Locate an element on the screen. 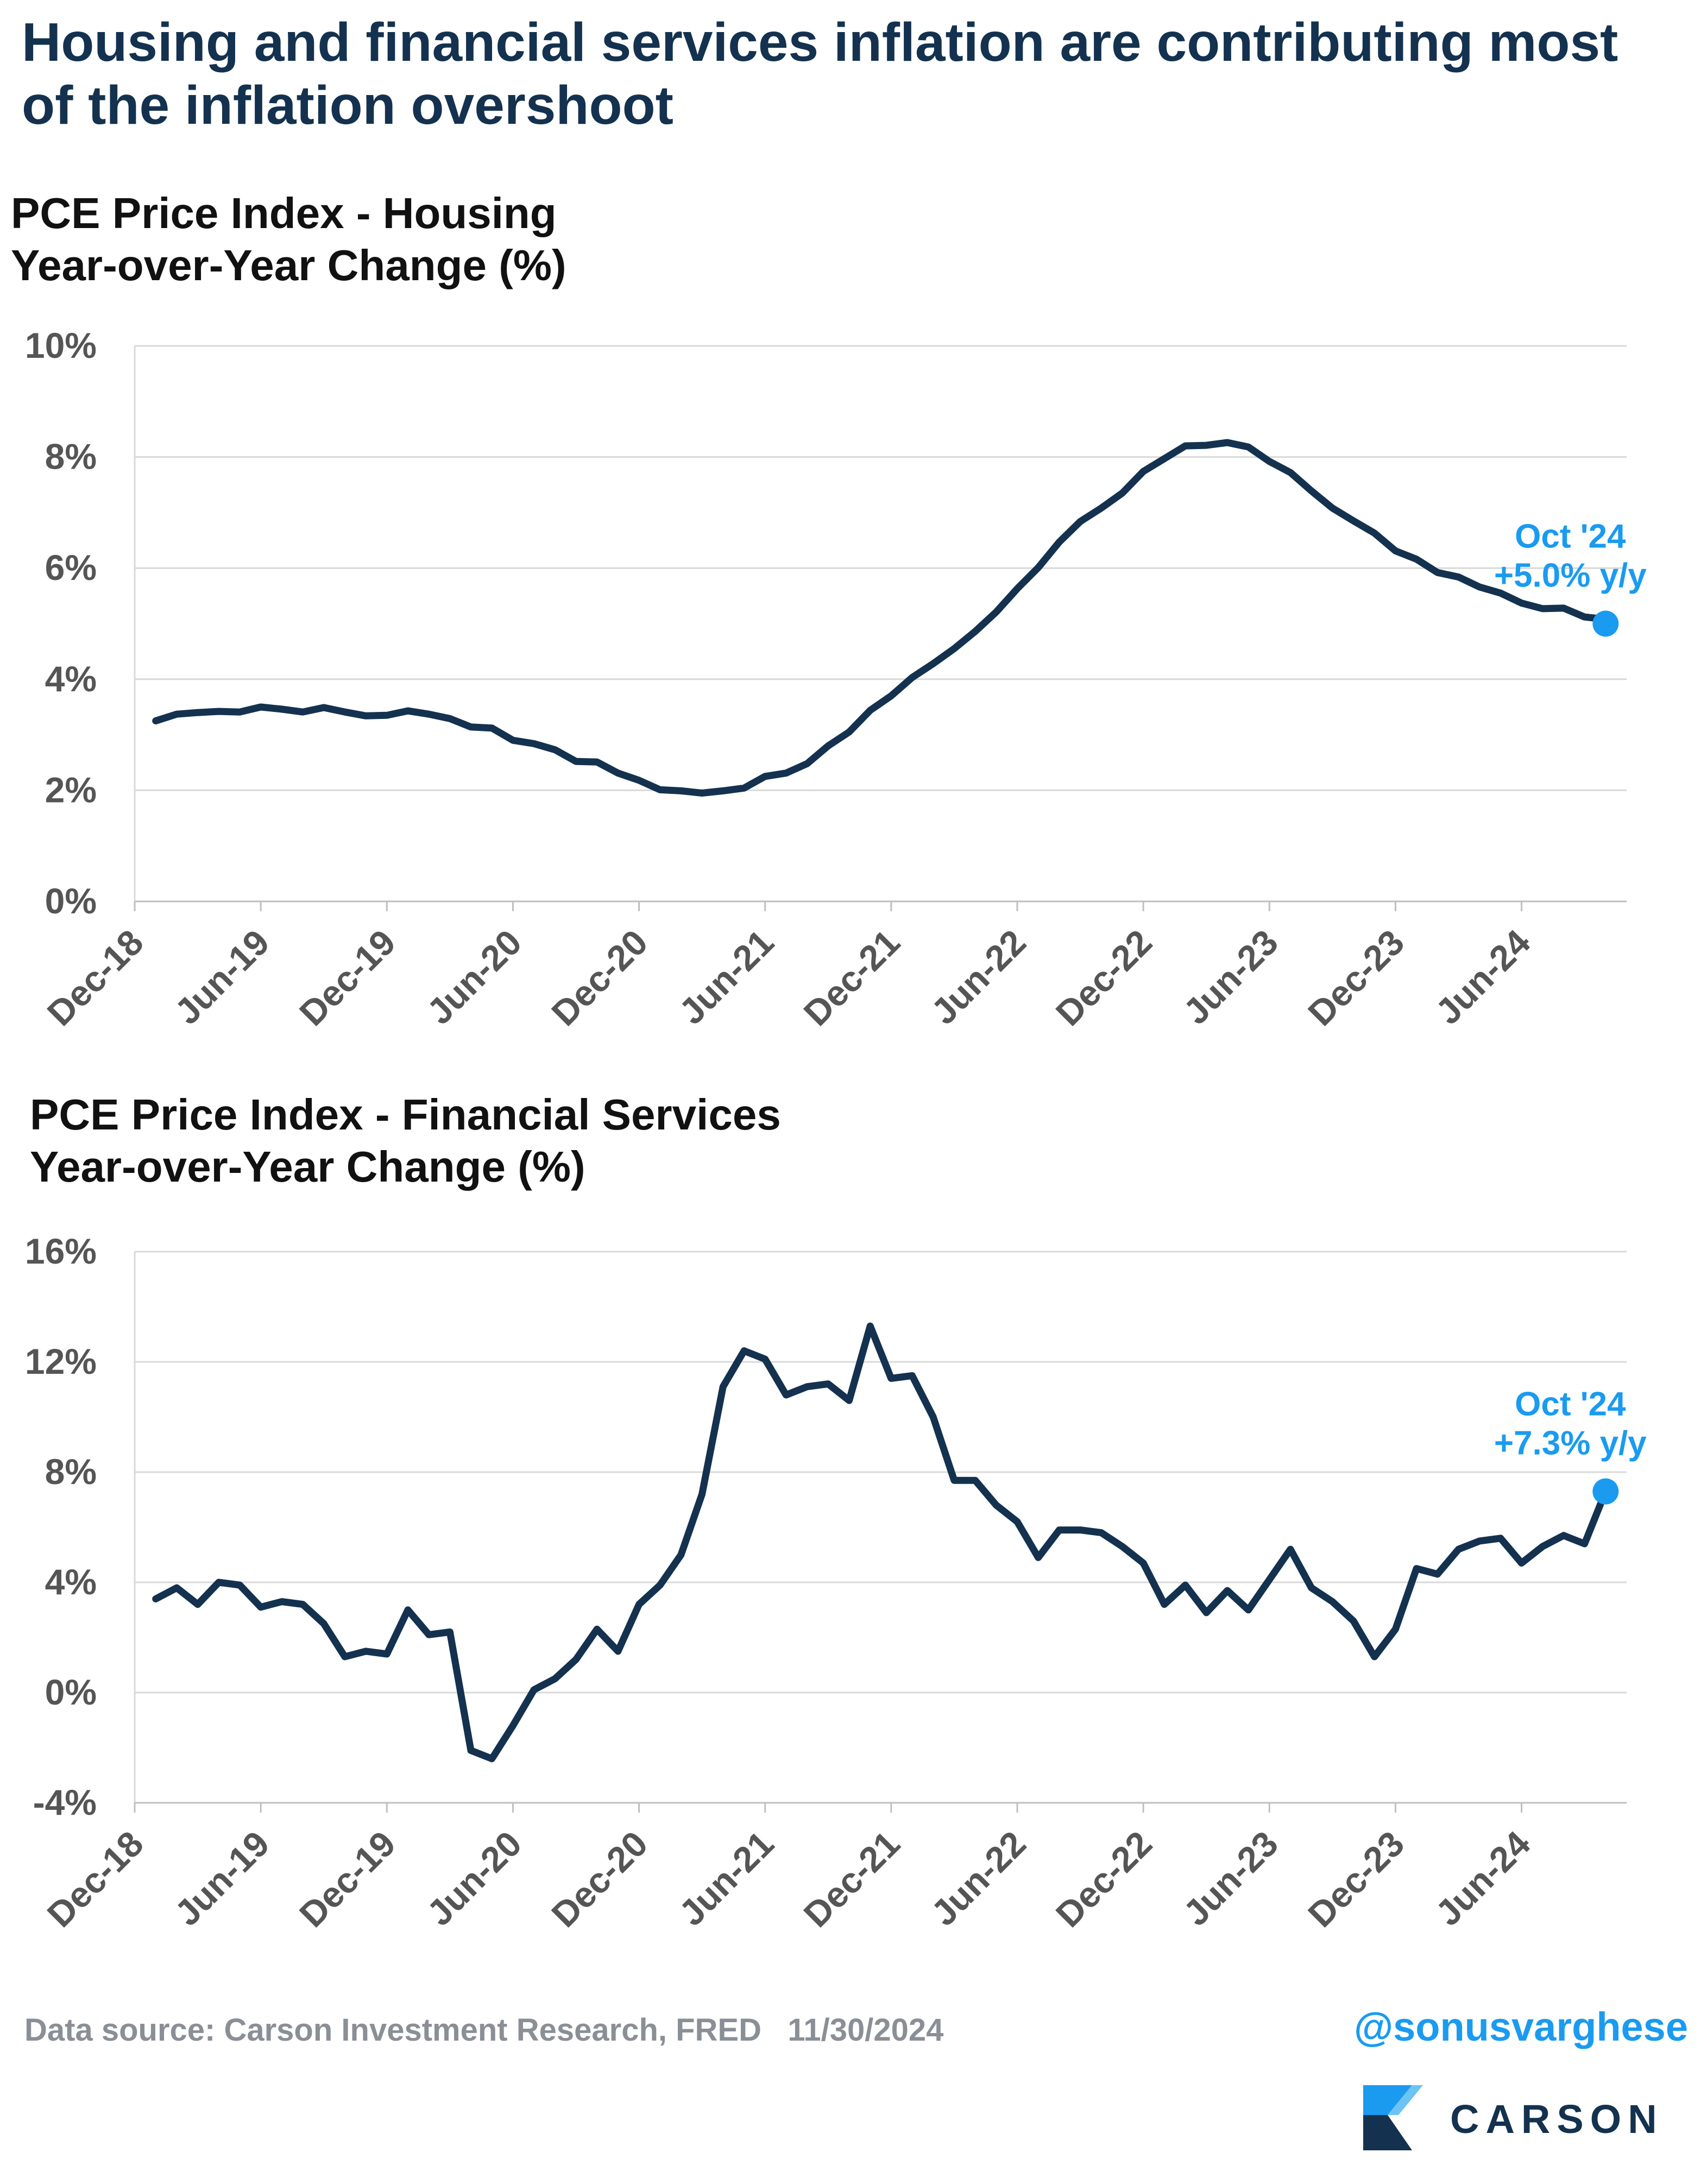 The image size is (1707, 2184). housing-x-tick-label: Dec-23 is located at coordinates (1356, 977).